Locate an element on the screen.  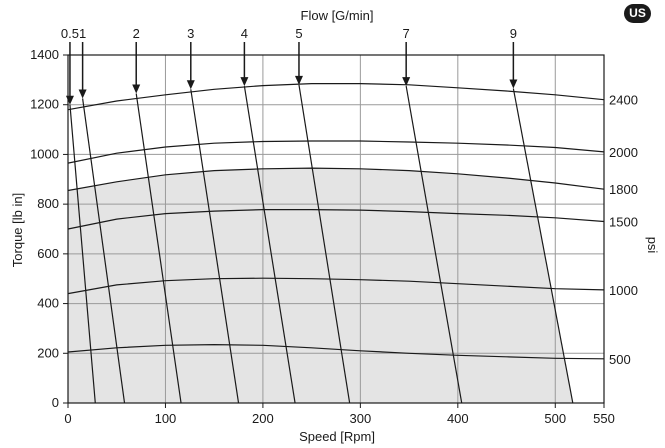
pressure-label-2000: 2000 is located at coordinates (623, 152).